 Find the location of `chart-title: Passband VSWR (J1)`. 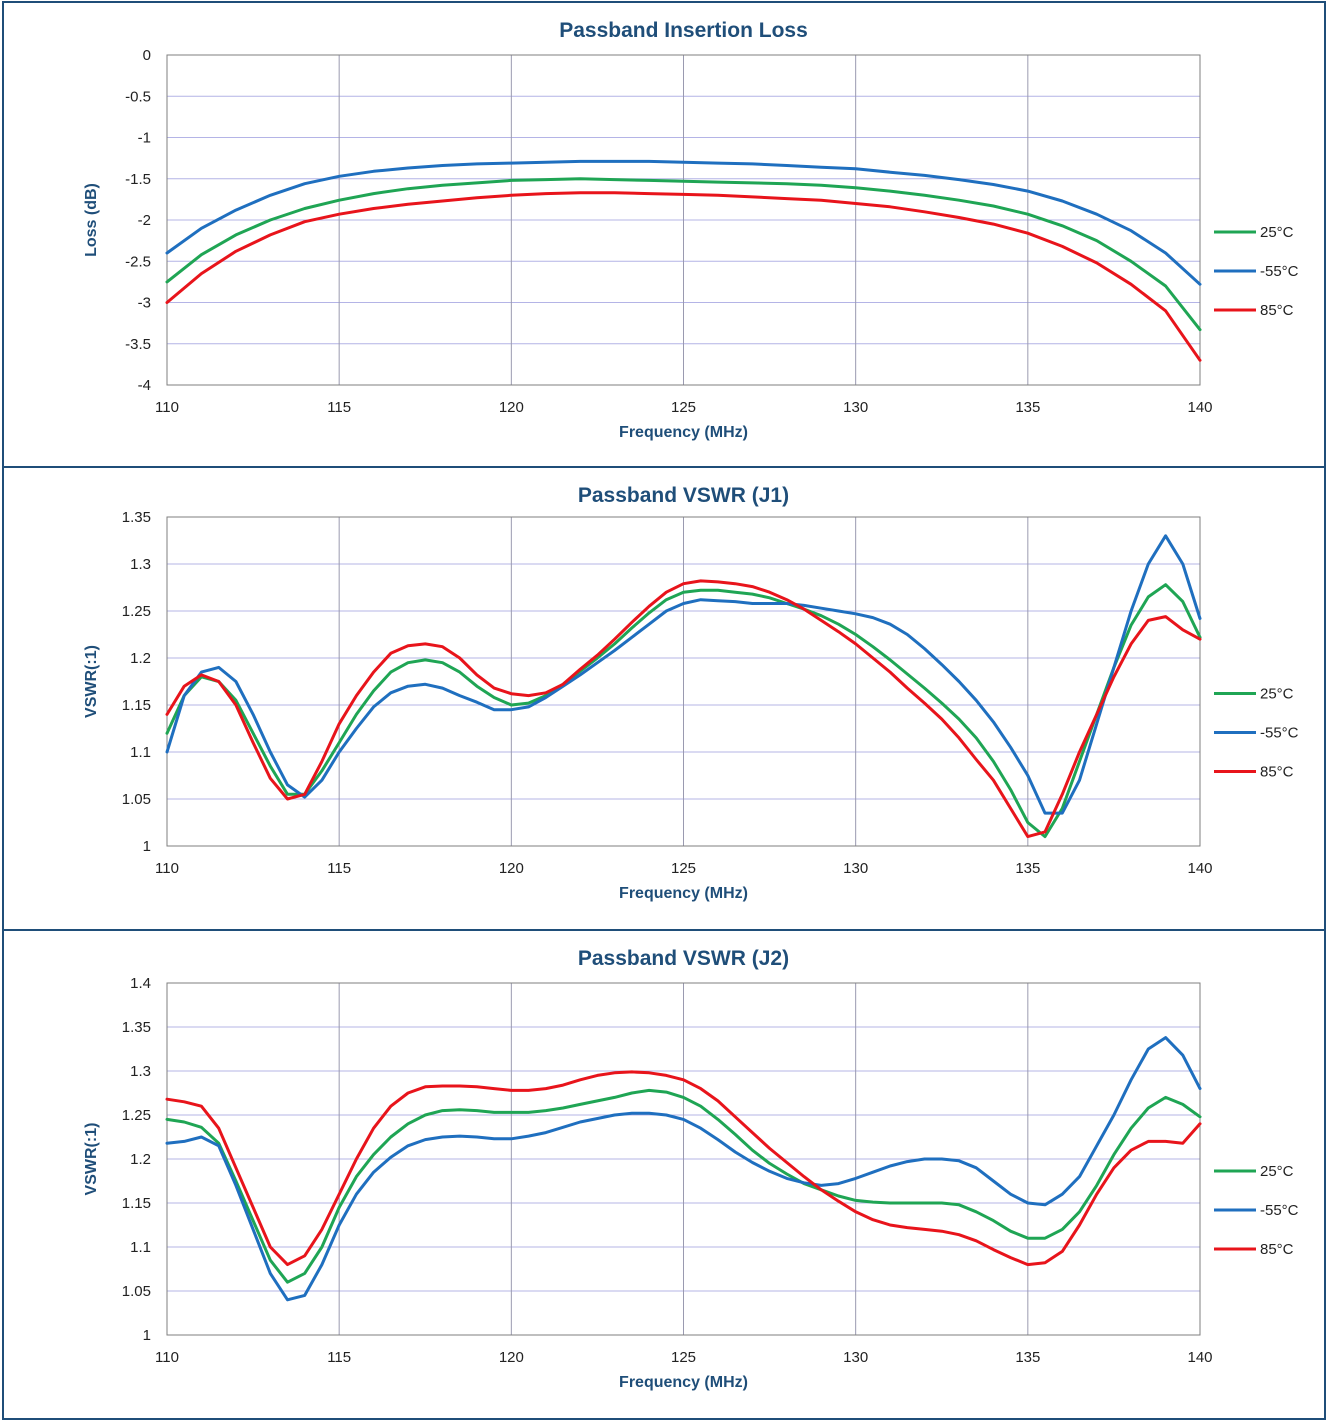

chart-title: Passband VSWR (J1) is located at coordinates (683, 495).